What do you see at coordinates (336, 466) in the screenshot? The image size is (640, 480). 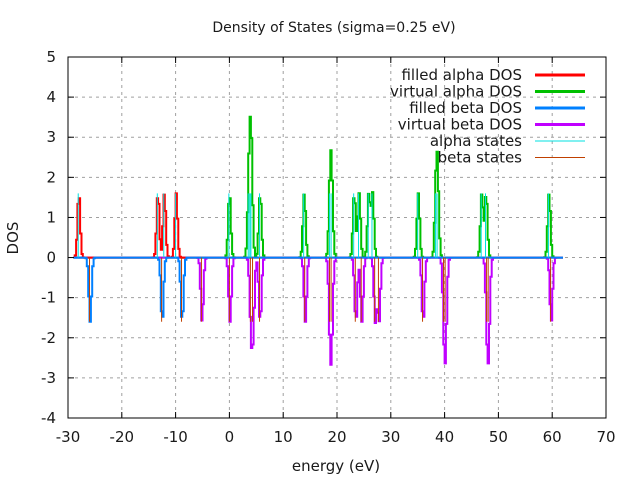 I see `x-axis-label: energy (eV)` at bounding box center [336, 466].